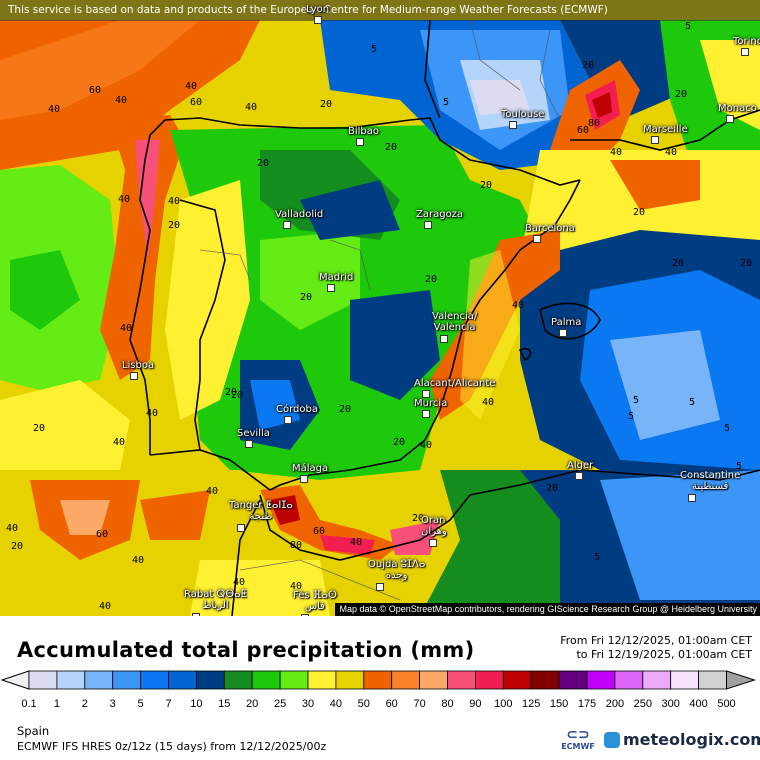 Image resolution: width=760 pixels, height=760 pixels. I want to click on city-label: Lisboa, so click(138, 365).